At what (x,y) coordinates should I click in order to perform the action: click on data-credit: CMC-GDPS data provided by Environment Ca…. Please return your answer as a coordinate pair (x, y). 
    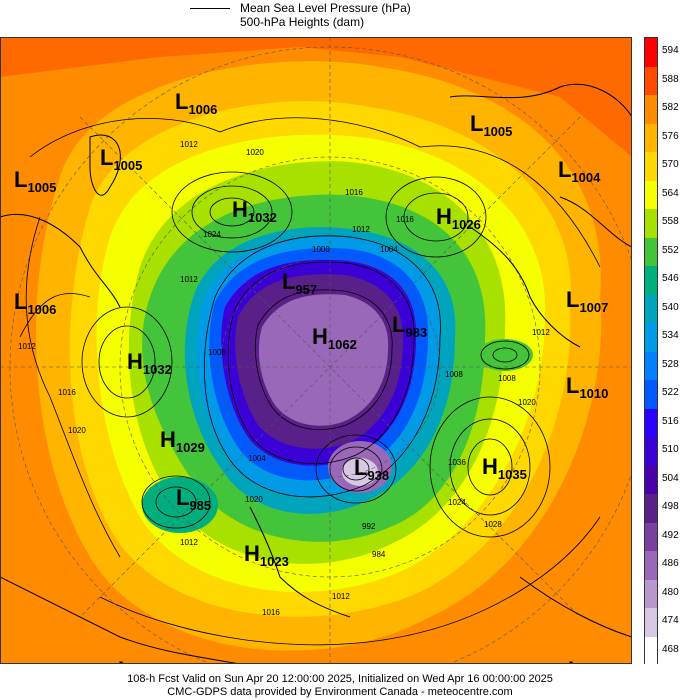
    Looking at the image, I should click on (340, 692).